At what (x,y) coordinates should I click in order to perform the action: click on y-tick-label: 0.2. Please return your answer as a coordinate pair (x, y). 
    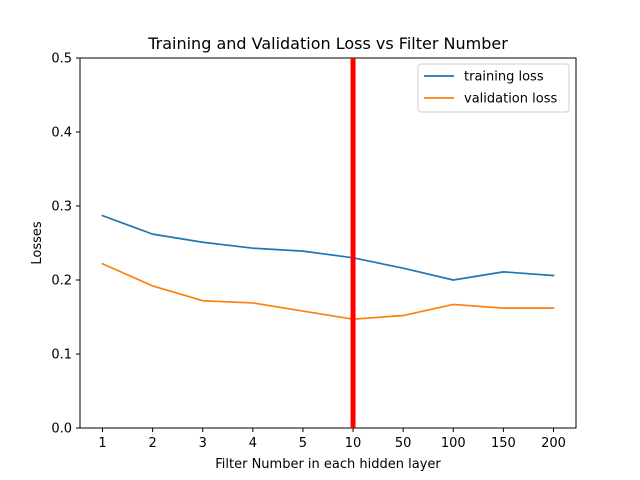
    Looking at the image, I should click on (61, 281).